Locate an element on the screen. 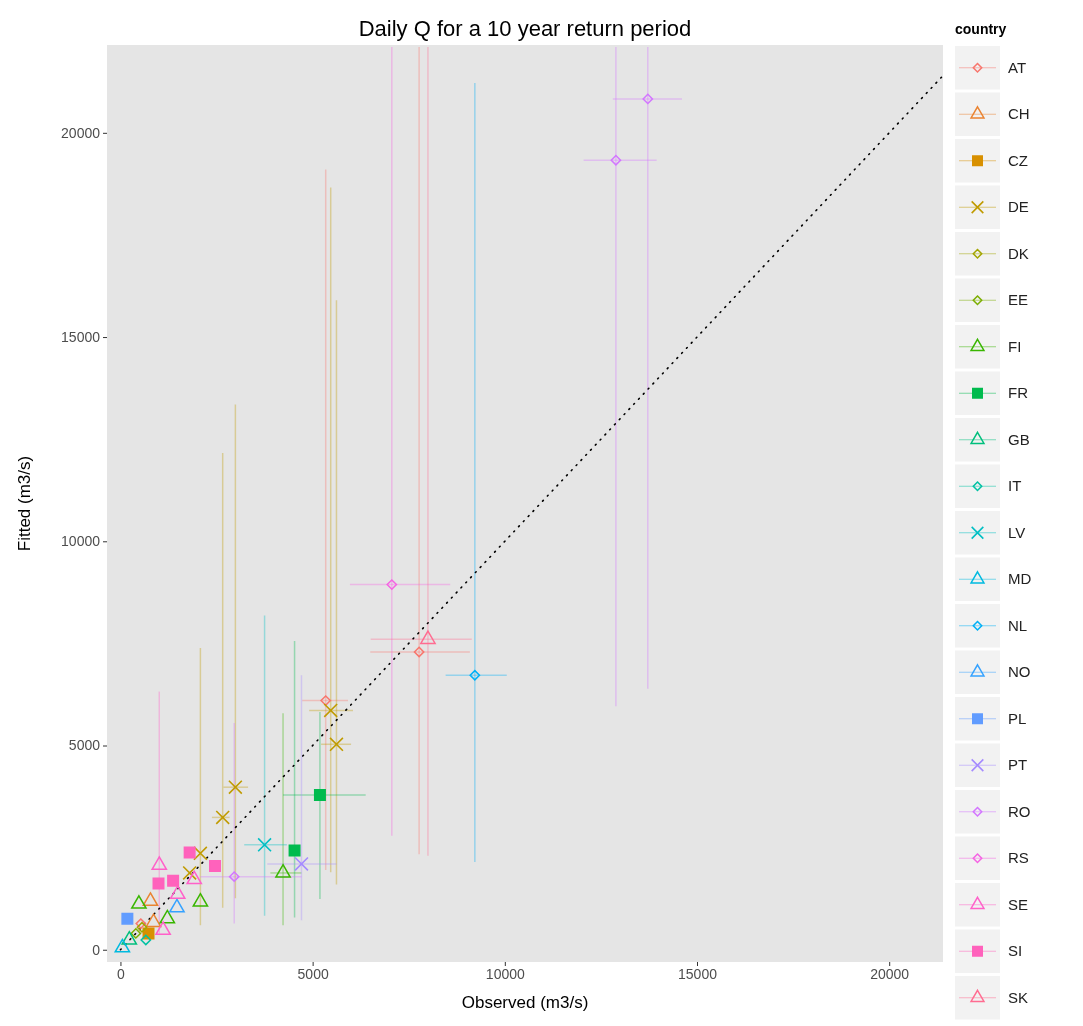  legend-label: RO is located at coordinates (1019, 811).